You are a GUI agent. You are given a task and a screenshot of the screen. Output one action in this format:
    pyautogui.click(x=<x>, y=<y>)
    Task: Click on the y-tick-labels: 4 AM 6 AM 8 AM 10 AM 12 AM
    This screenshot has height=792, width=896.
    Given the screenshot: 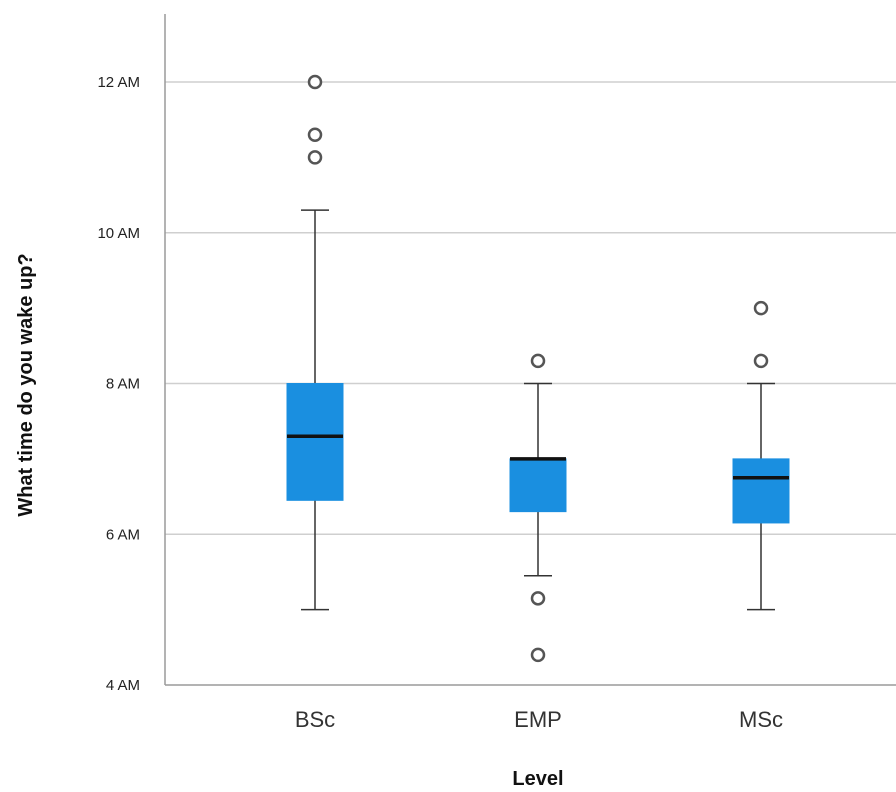 What is the action you would take?
    pyautogui.click(x=118, y=384)
    